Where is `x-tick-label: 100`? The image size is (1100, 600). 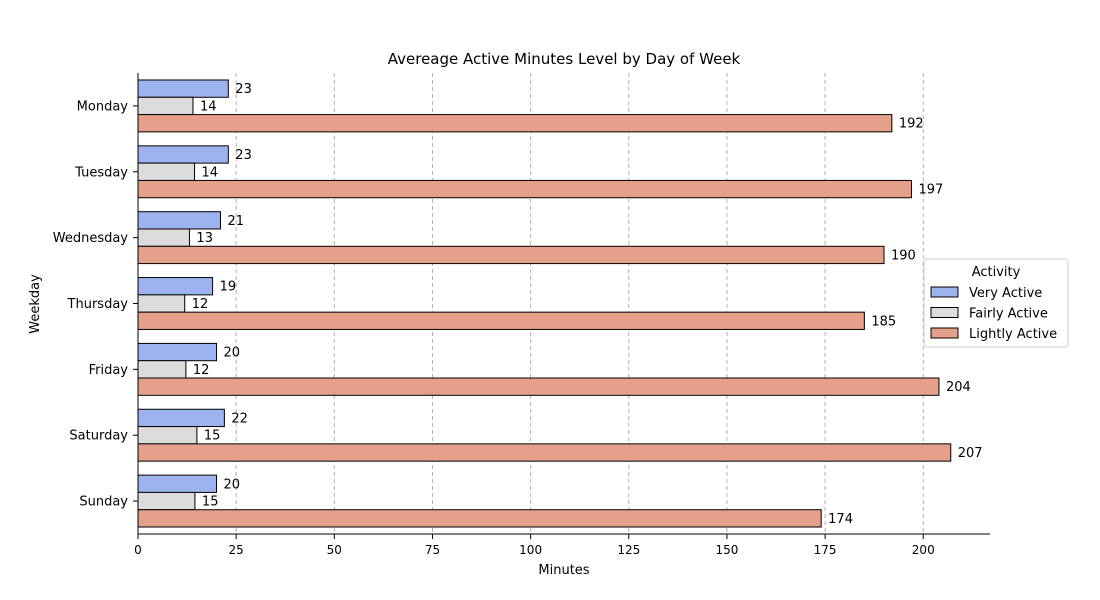 x-tick-label: 100 is located at coordinates (530, 550).